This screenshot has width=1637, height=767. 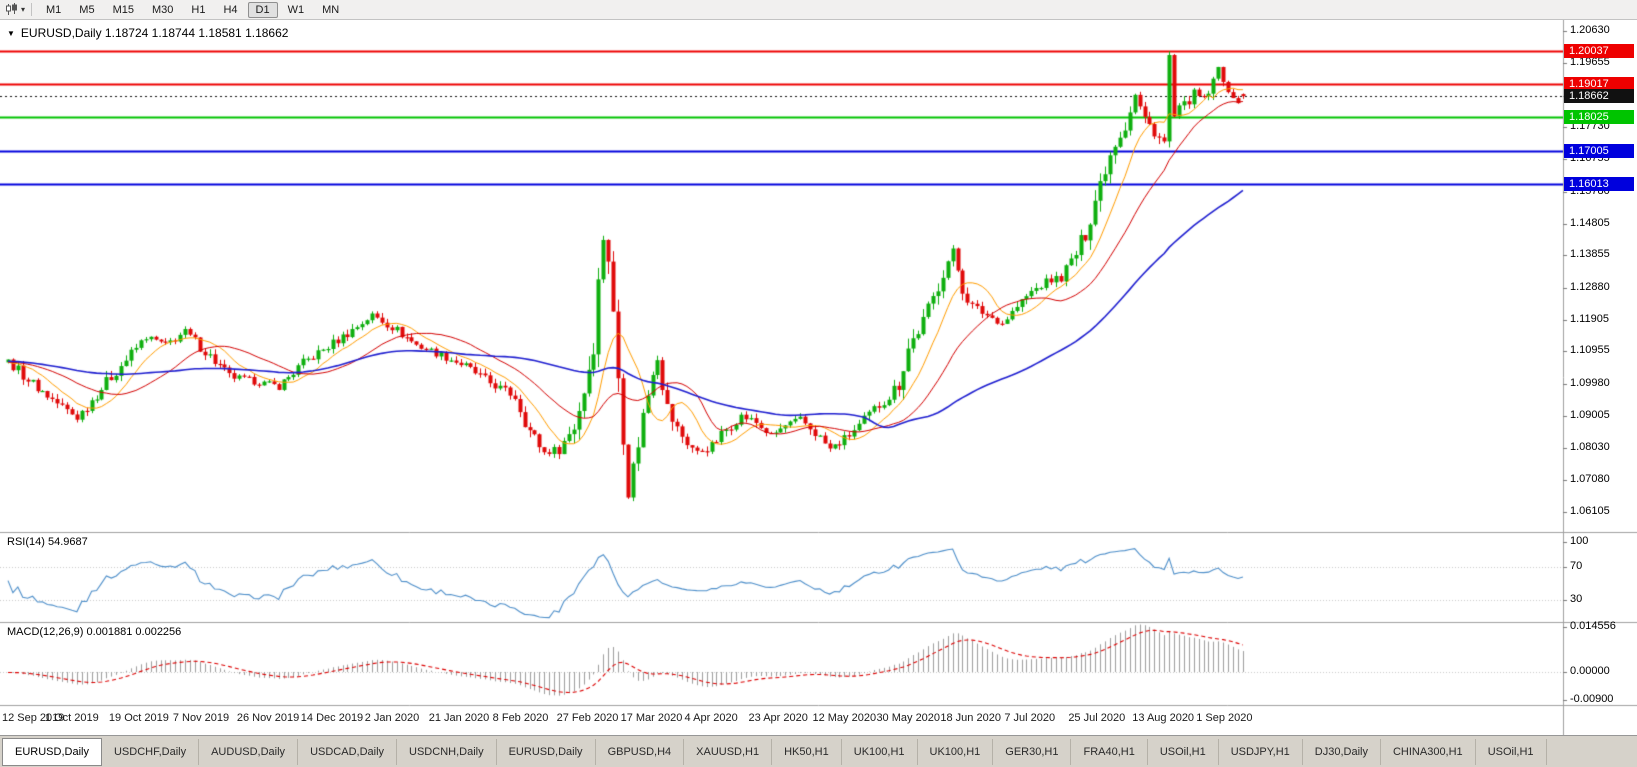 What do you see at coordinates (33, 718) in the screenshot?
I see `date-axis-label: 12 Sep 2019` at bounding box center [33, 718].